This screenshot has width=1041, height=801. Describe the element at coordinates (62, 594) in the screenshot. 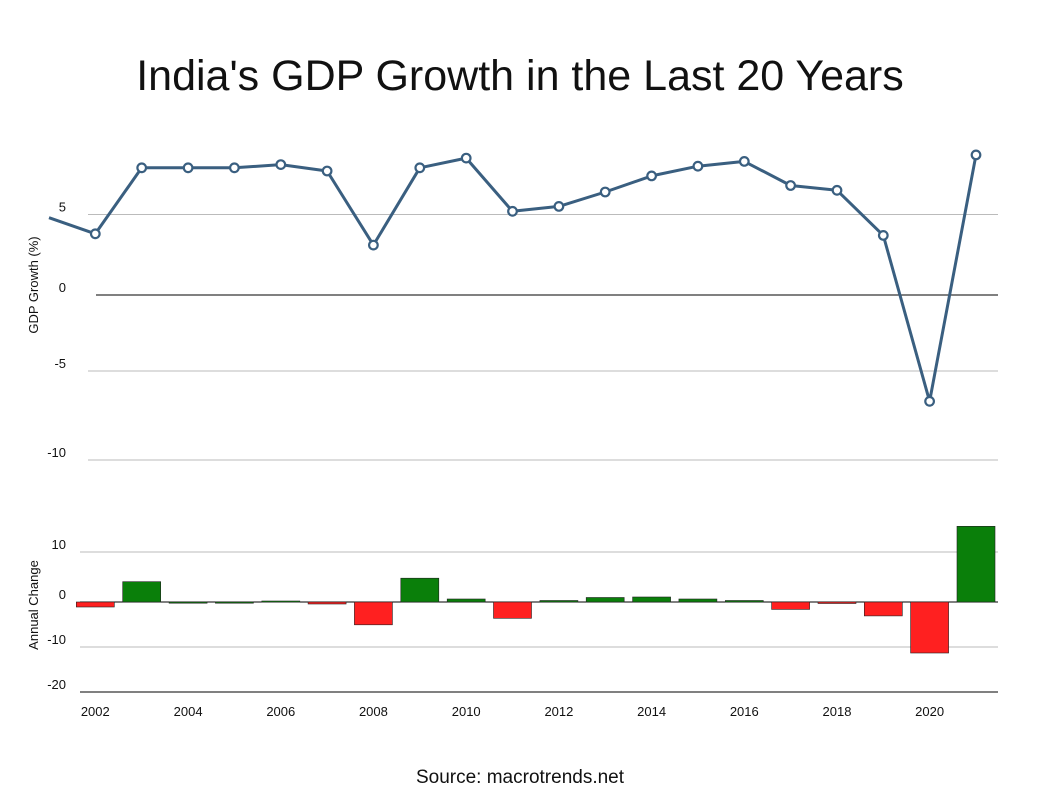

I see `annual-change-y-tick-label: 0` at that location.